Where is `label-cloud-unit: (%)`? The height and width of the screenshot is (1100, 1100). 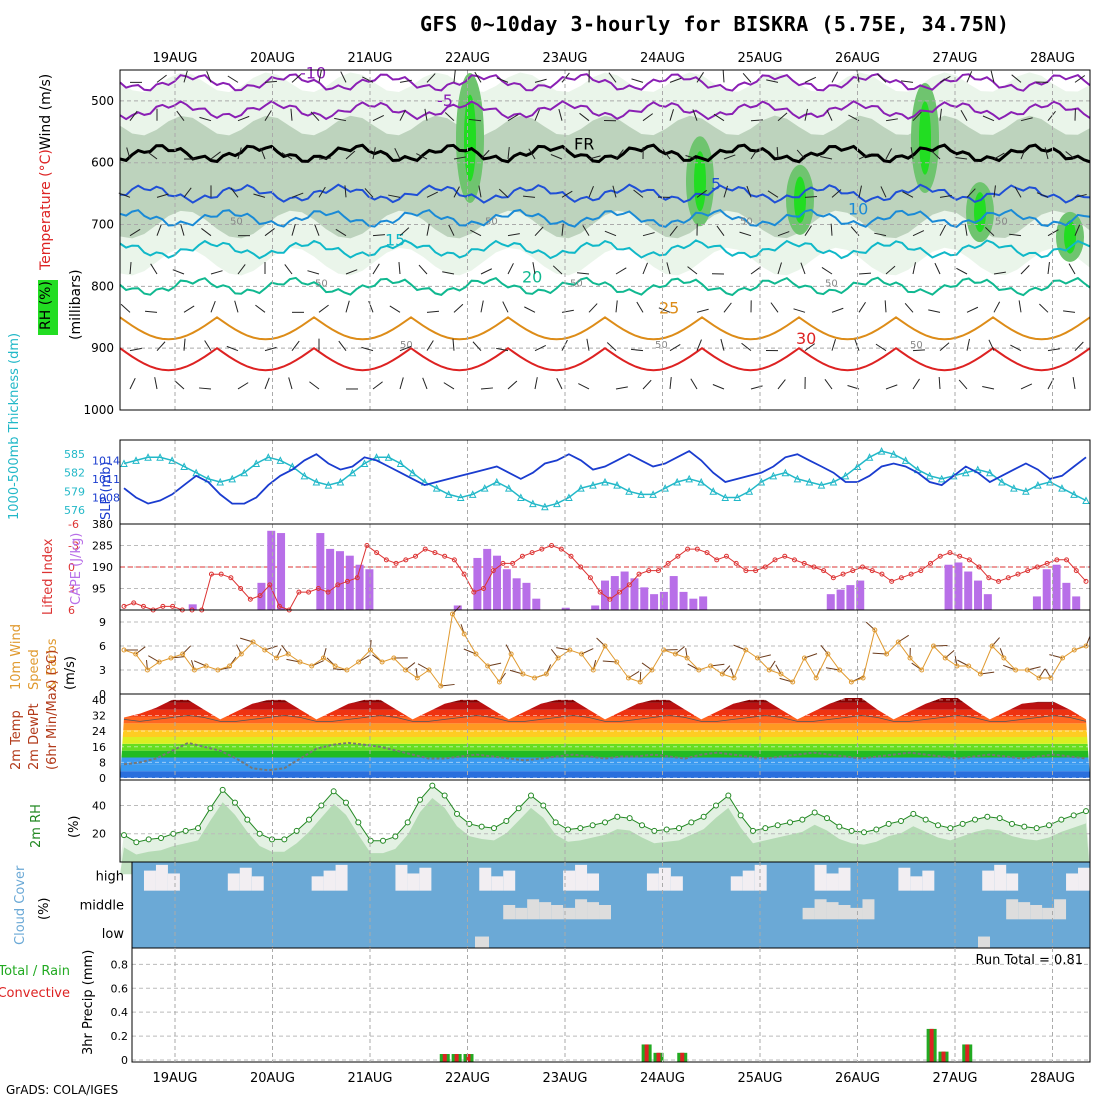 label-cloud-unit: (%) is located at coordinates (44, 909).